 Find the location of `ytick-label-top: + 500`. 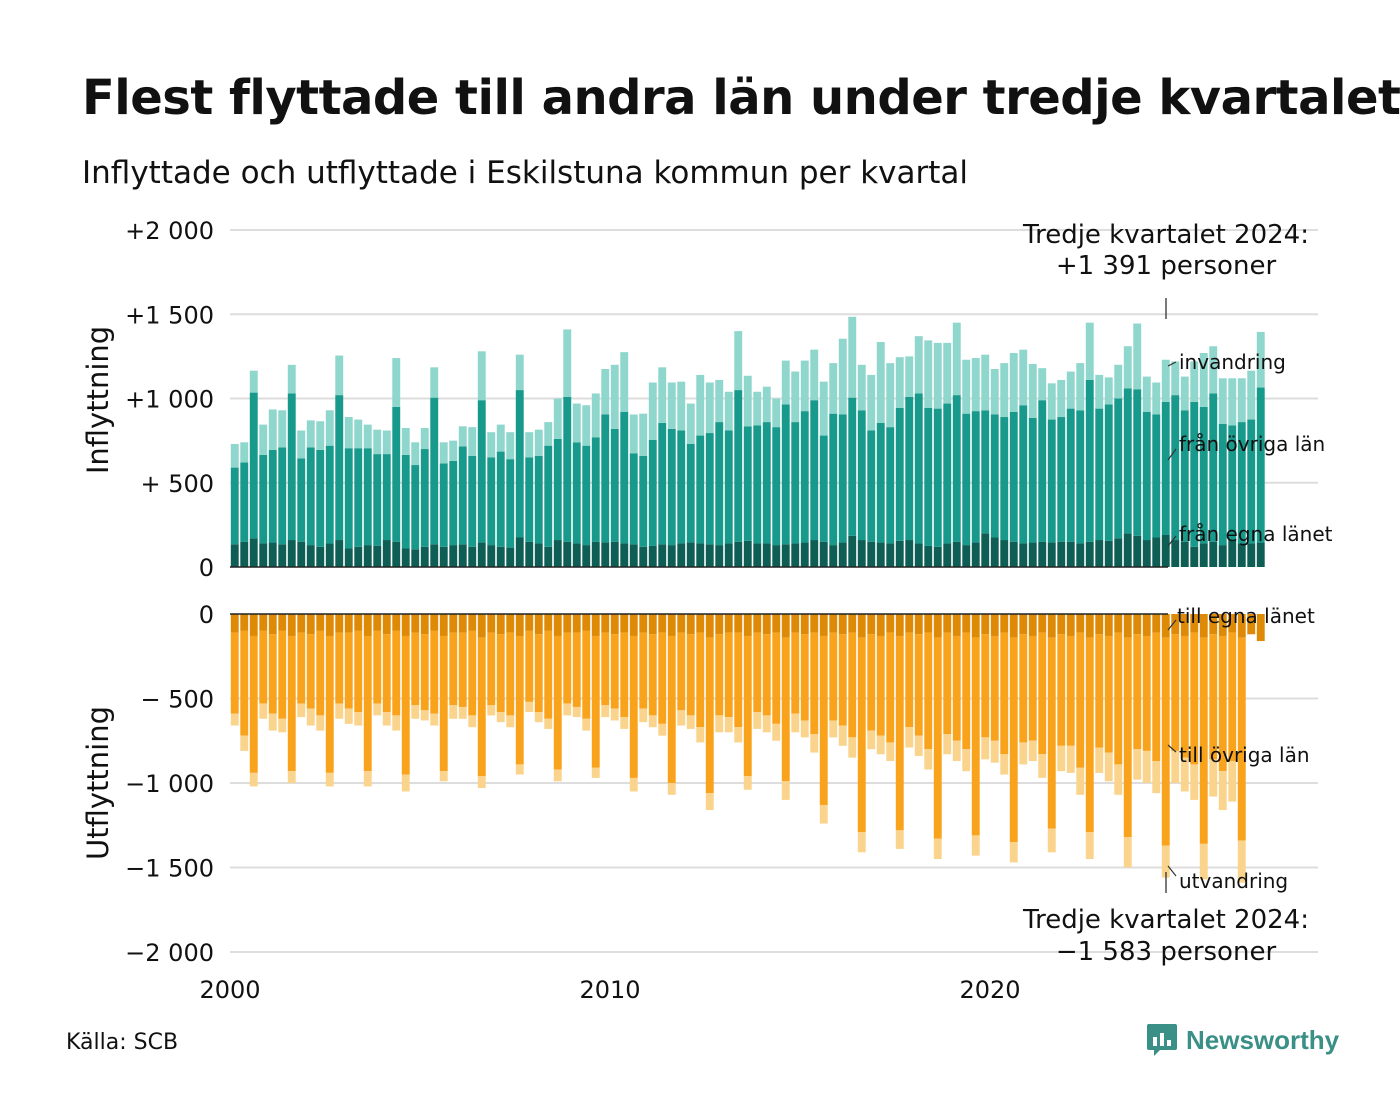

ytick-label-top: + 500 is located at coordinates (177, 484).